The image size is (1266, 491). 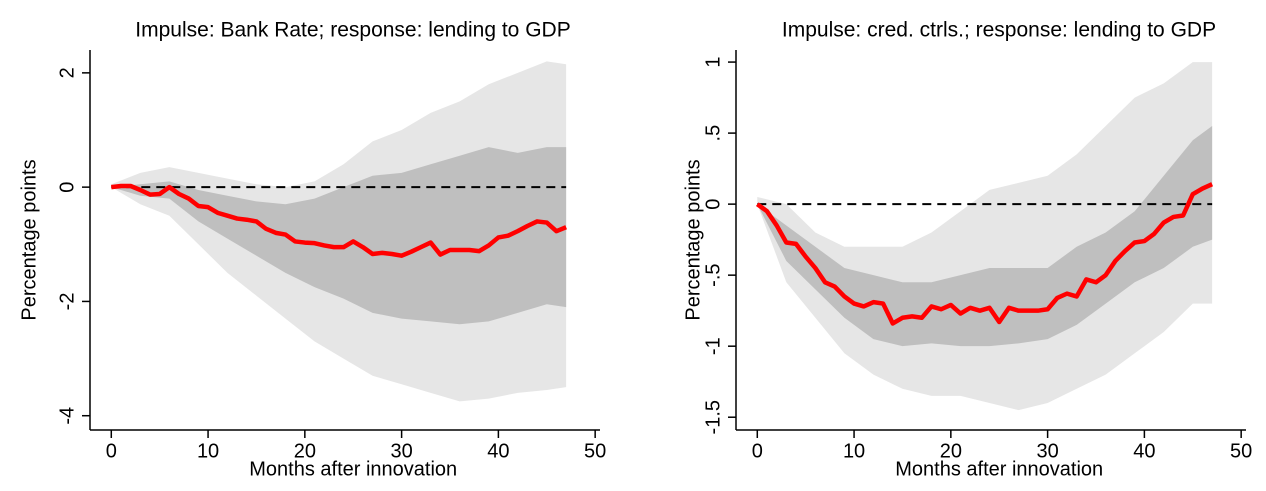 I want to click on y-tick-label: -1.5, so click(x=713, y=417).